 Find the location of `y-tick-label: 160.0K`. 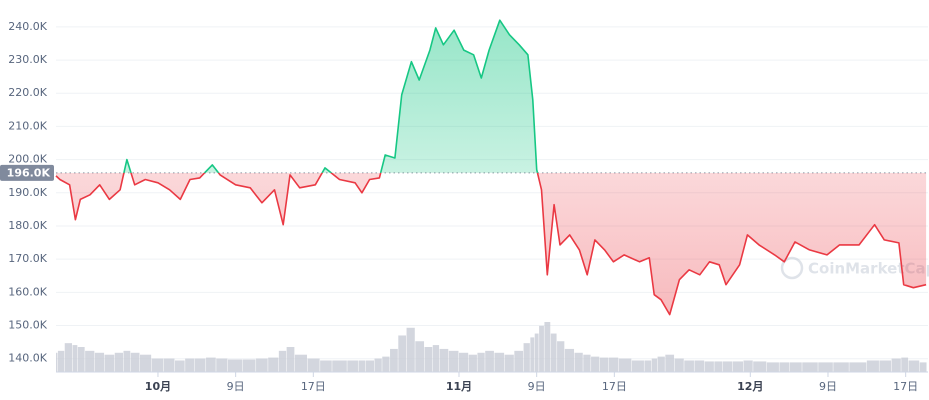

y-tick-label: 160.0K is located at coordinates (27, 291).